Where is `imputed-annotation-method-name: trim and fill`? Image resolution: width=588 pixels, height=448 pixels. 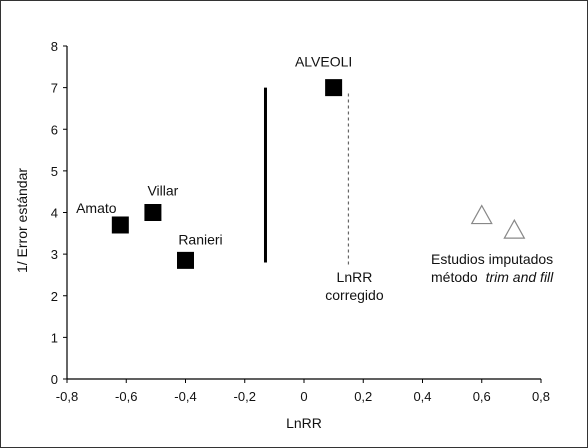 imputed-annotation-method-name: trim and fill is located at coordinates (520, 277).